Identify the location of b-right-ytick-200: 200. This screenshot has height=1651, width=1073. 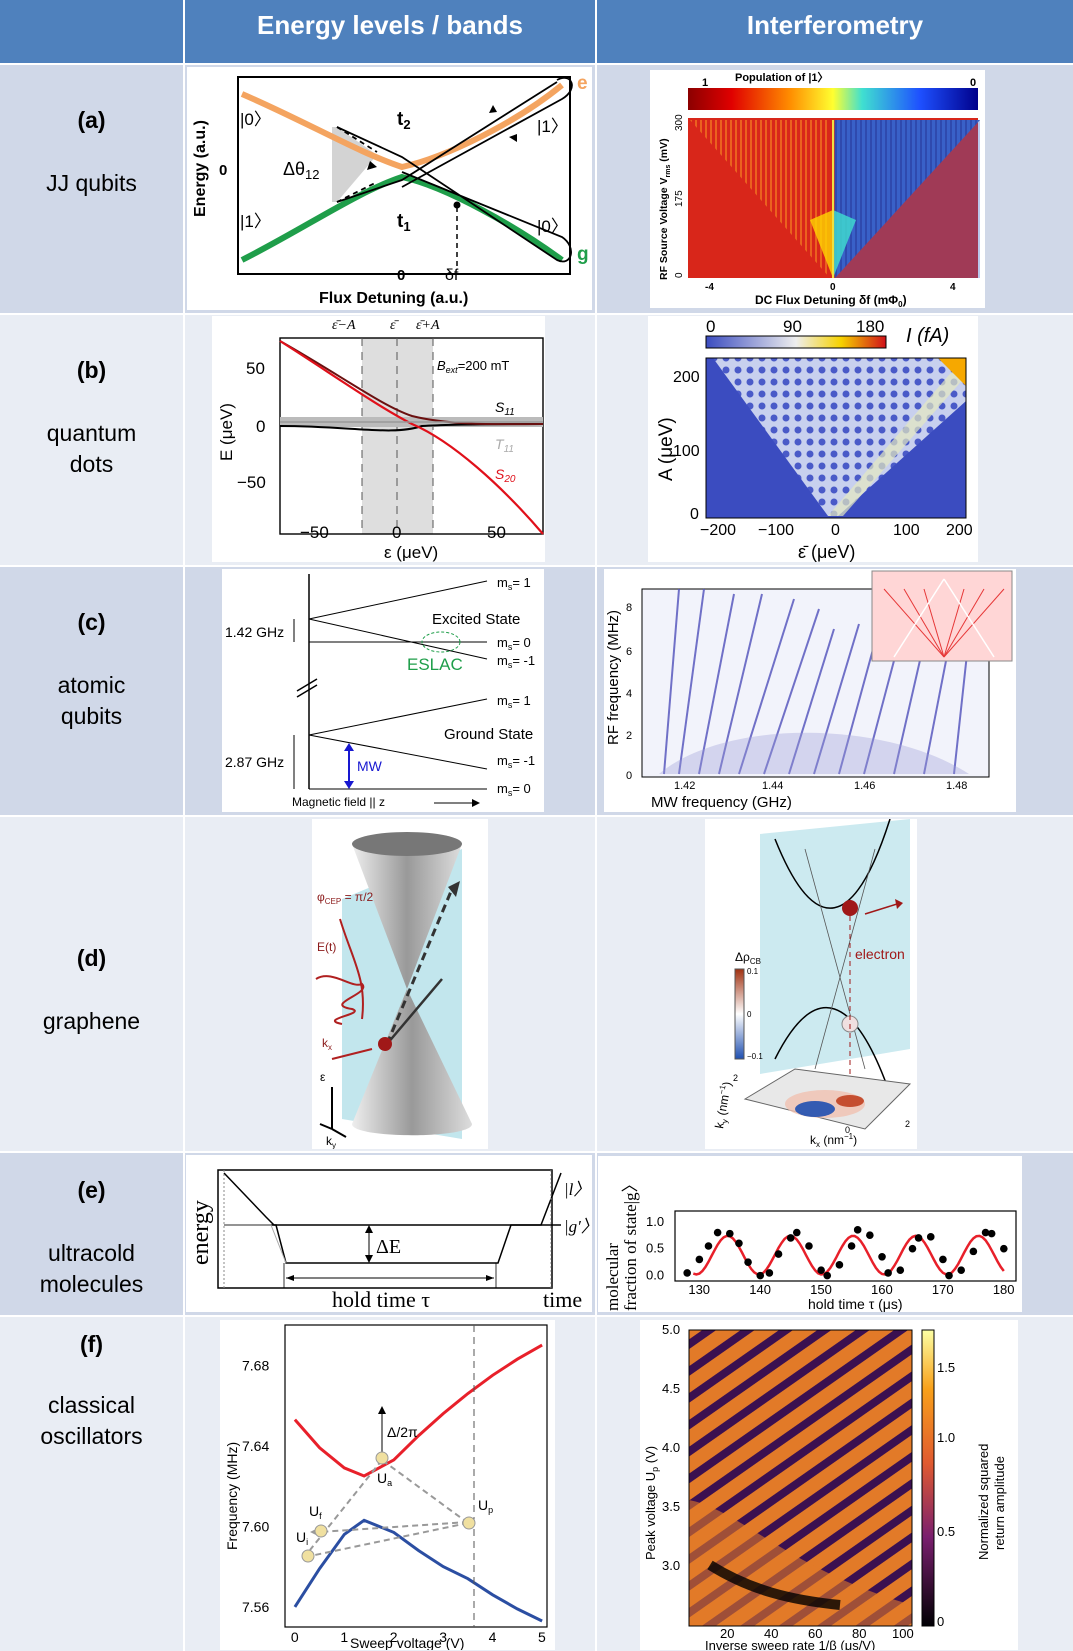
(686, 377).